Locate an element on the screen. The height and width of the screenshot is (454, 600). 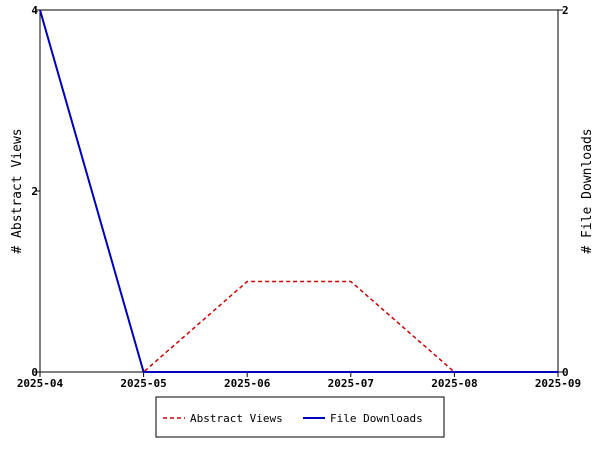
y2-axis-label: # File Downloads is located at coordinates (587, 190).